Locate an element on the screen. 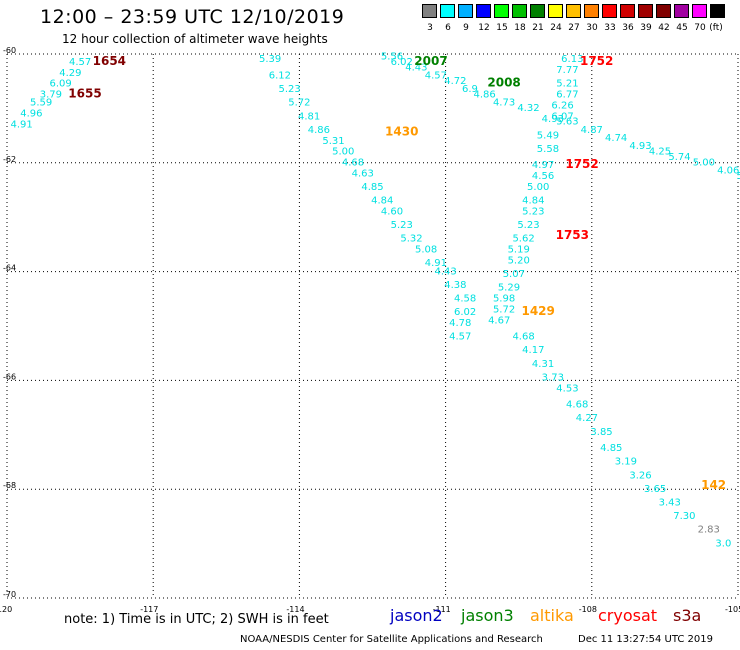 Image resolution: width=740 pixels, height=650 pixels. latitude-label: -62 is located at coordinates (9, 159).